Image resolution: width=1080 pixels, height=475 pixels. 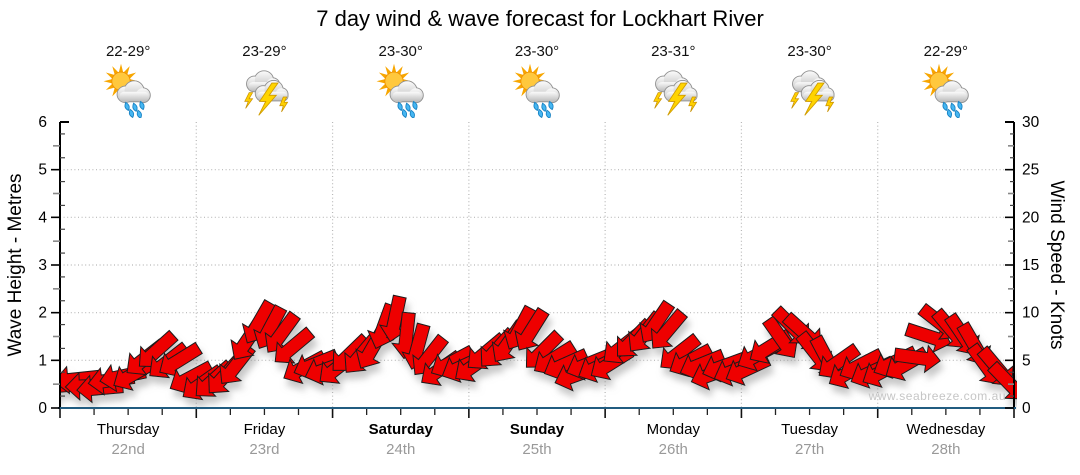 I want to click on wave-height-axis-title: Wave Height - Metres, so click(x=15, y=265).